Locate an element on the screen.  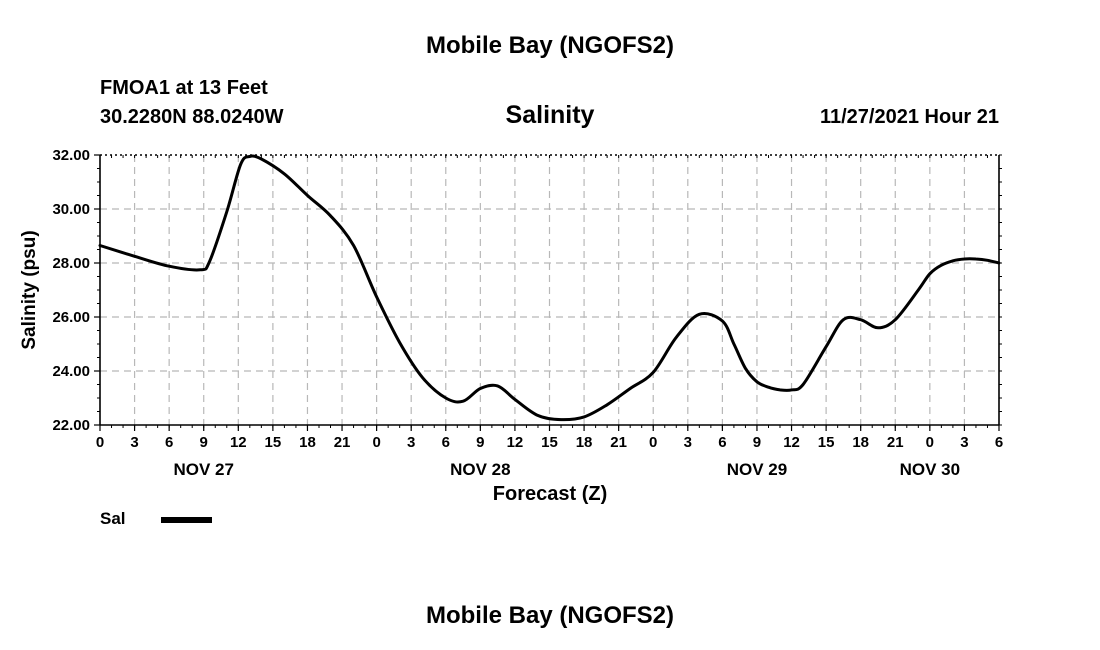
y-tick-label: 22.00 is located at coordinates (71, 425).